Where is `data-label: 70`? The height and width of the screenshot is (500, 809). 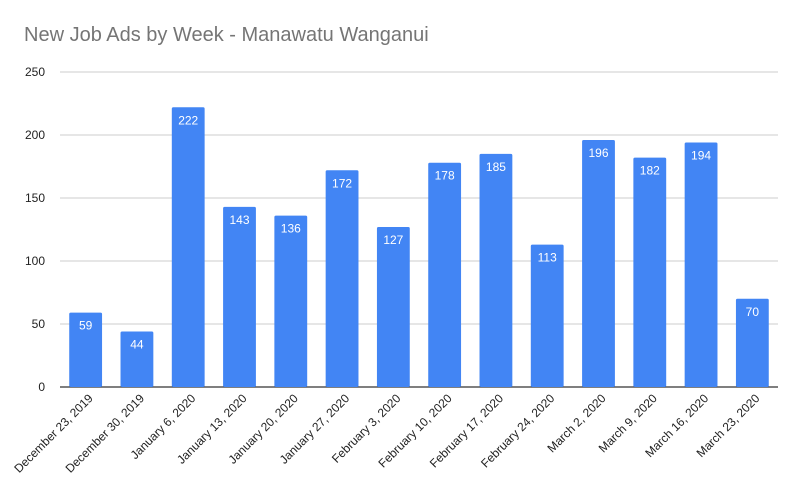
data-label: 70 is located at coordinates (753, 312).